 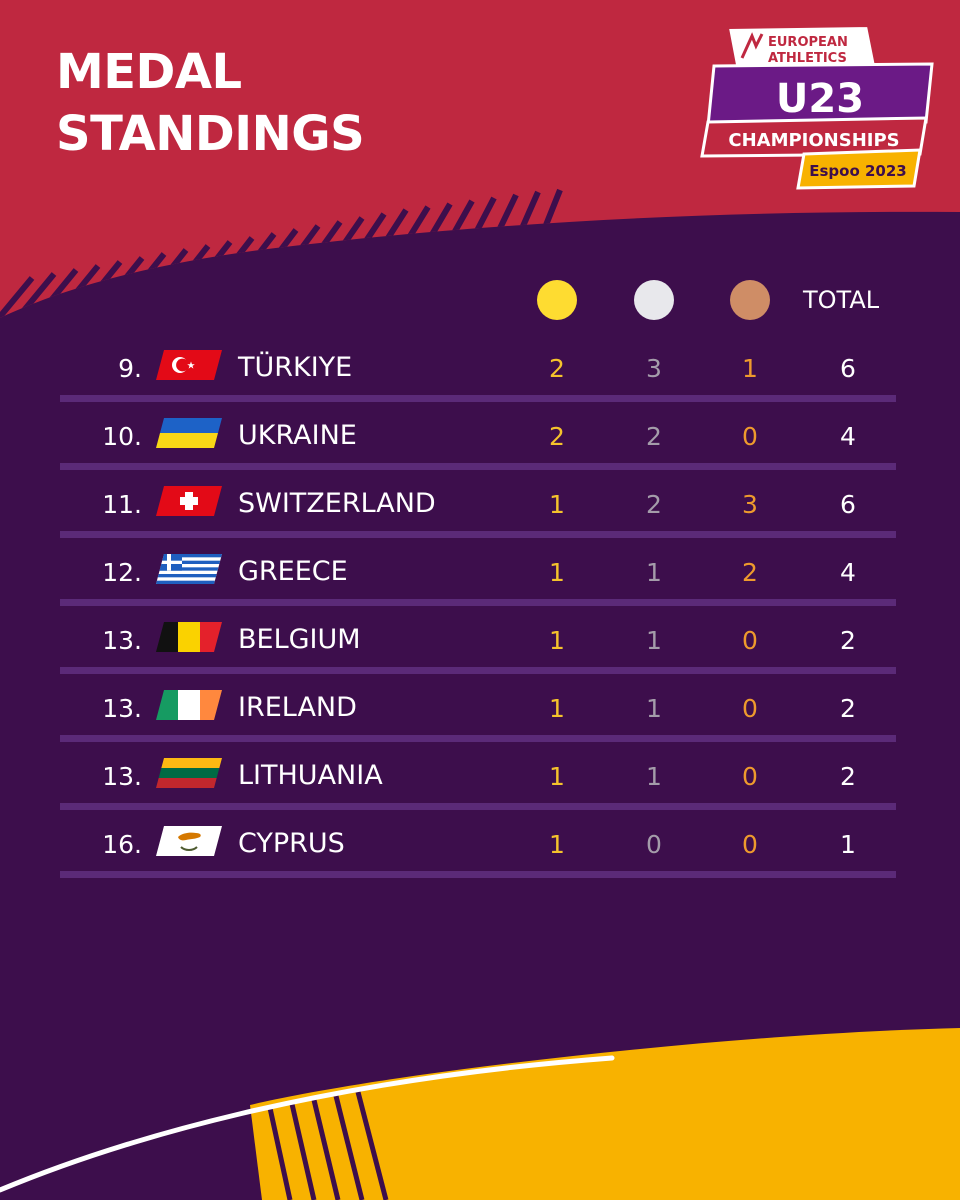 I want to click on rank-label: 12., so click(x=122, y=572).